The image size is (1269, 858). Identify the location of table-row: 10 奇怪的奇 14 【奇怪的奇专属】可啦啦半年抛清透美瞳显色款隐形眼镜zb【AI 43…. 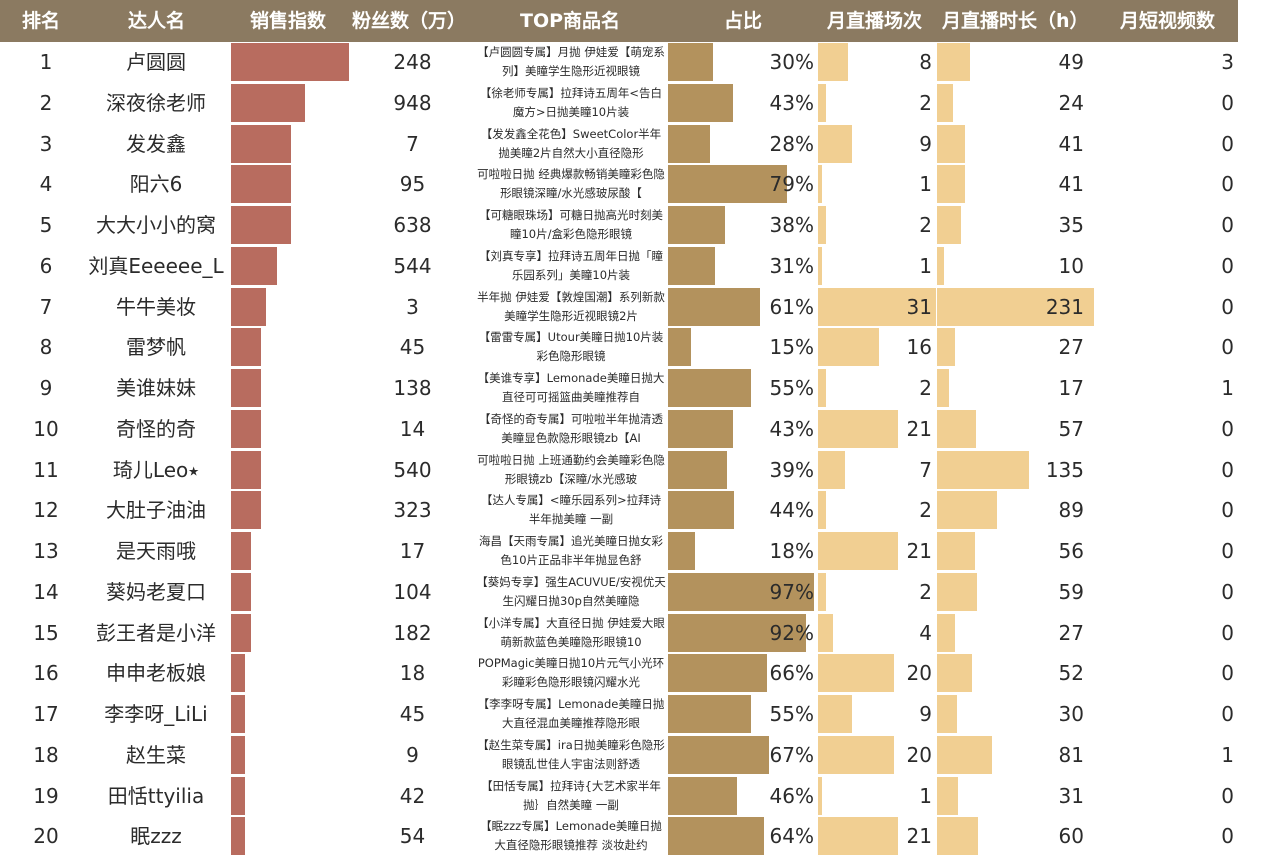
(634, 429).